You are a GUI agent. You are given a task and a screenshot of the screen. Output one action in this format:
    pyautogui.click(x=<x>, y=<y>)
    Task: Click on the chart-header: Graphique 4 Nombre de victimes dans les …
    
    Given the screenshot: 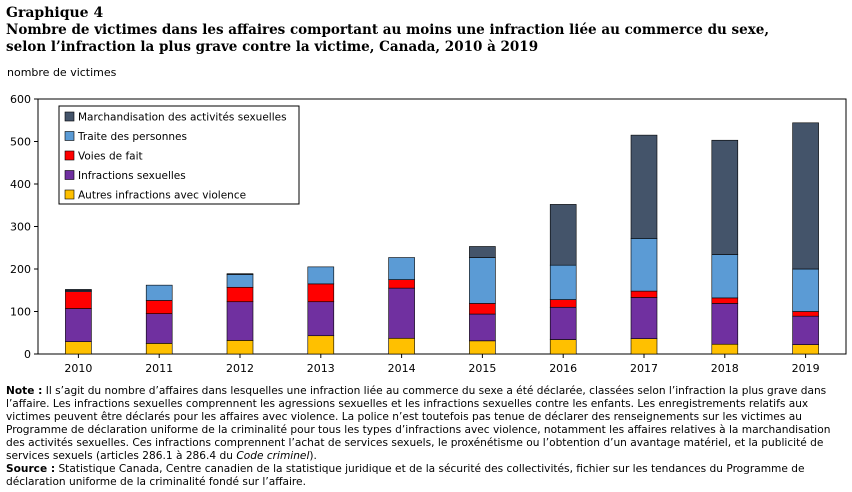 What is the action you would take?
    pyautogui.click(x=427, y=30)
    